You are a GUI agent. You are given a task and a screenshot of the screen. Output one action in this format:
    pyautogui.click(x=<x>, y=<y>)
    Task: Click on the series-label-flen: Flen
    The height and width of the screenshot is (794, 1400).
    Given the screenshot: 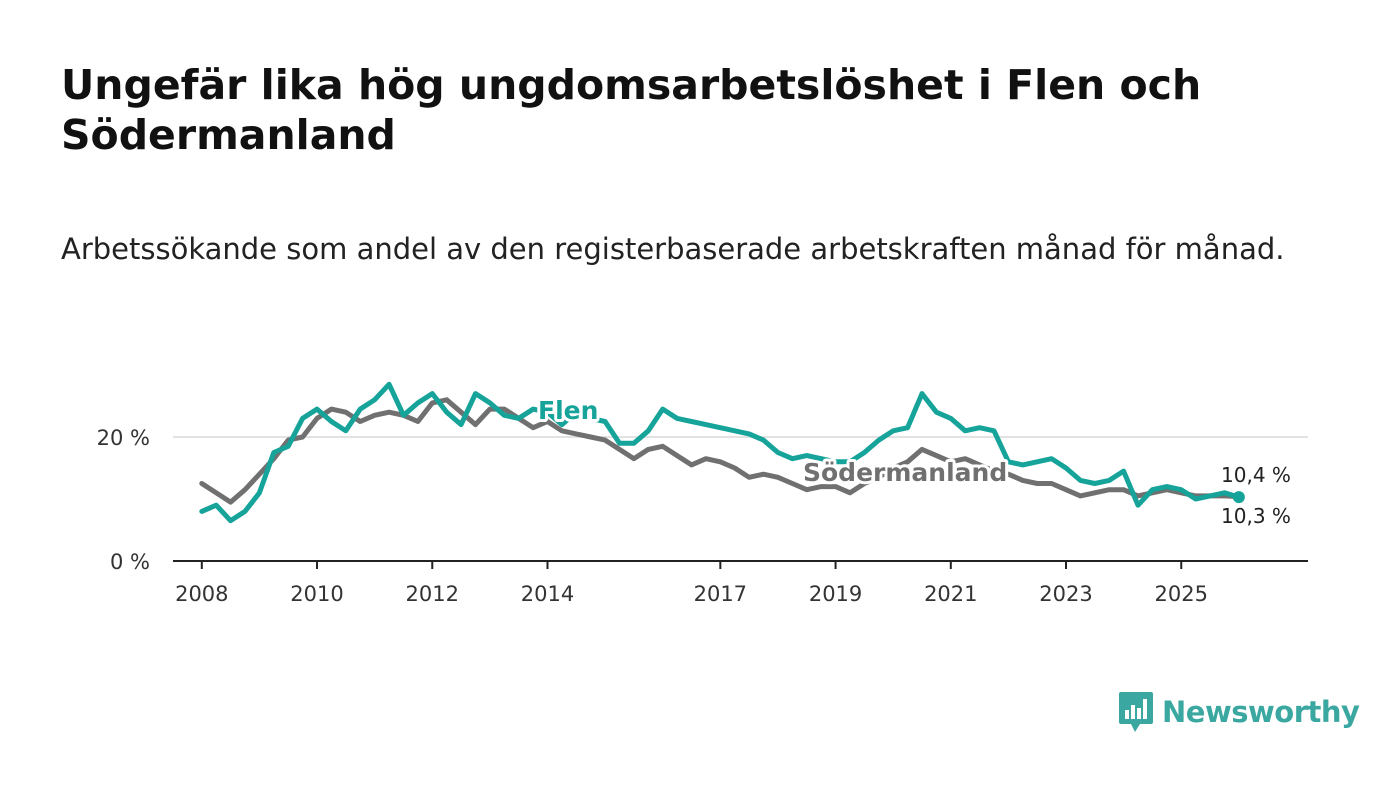 What is the action you would take?
    pyautogui.click(x=568, y=410)
    